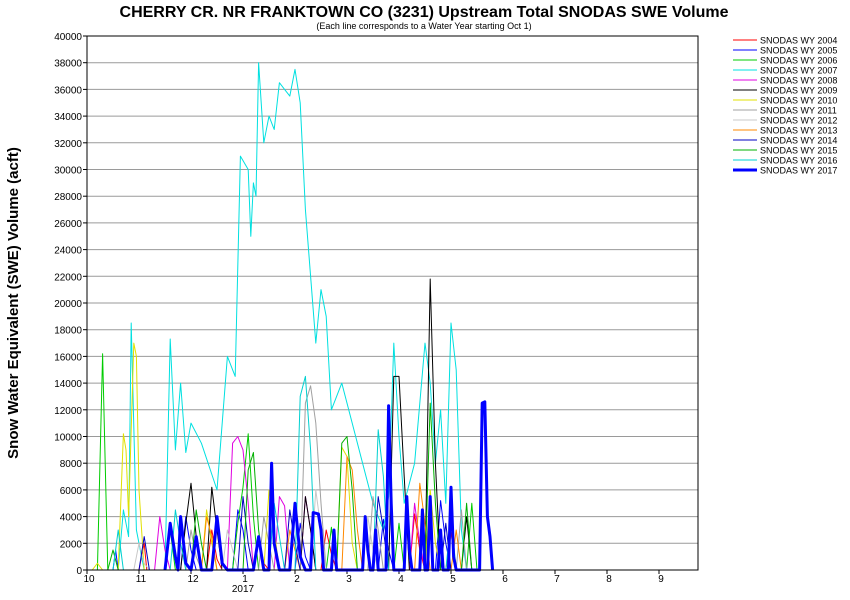 The image size is (850, 600). I want to click on legend-label: SNODAS WY 2009, so click(798, 91).